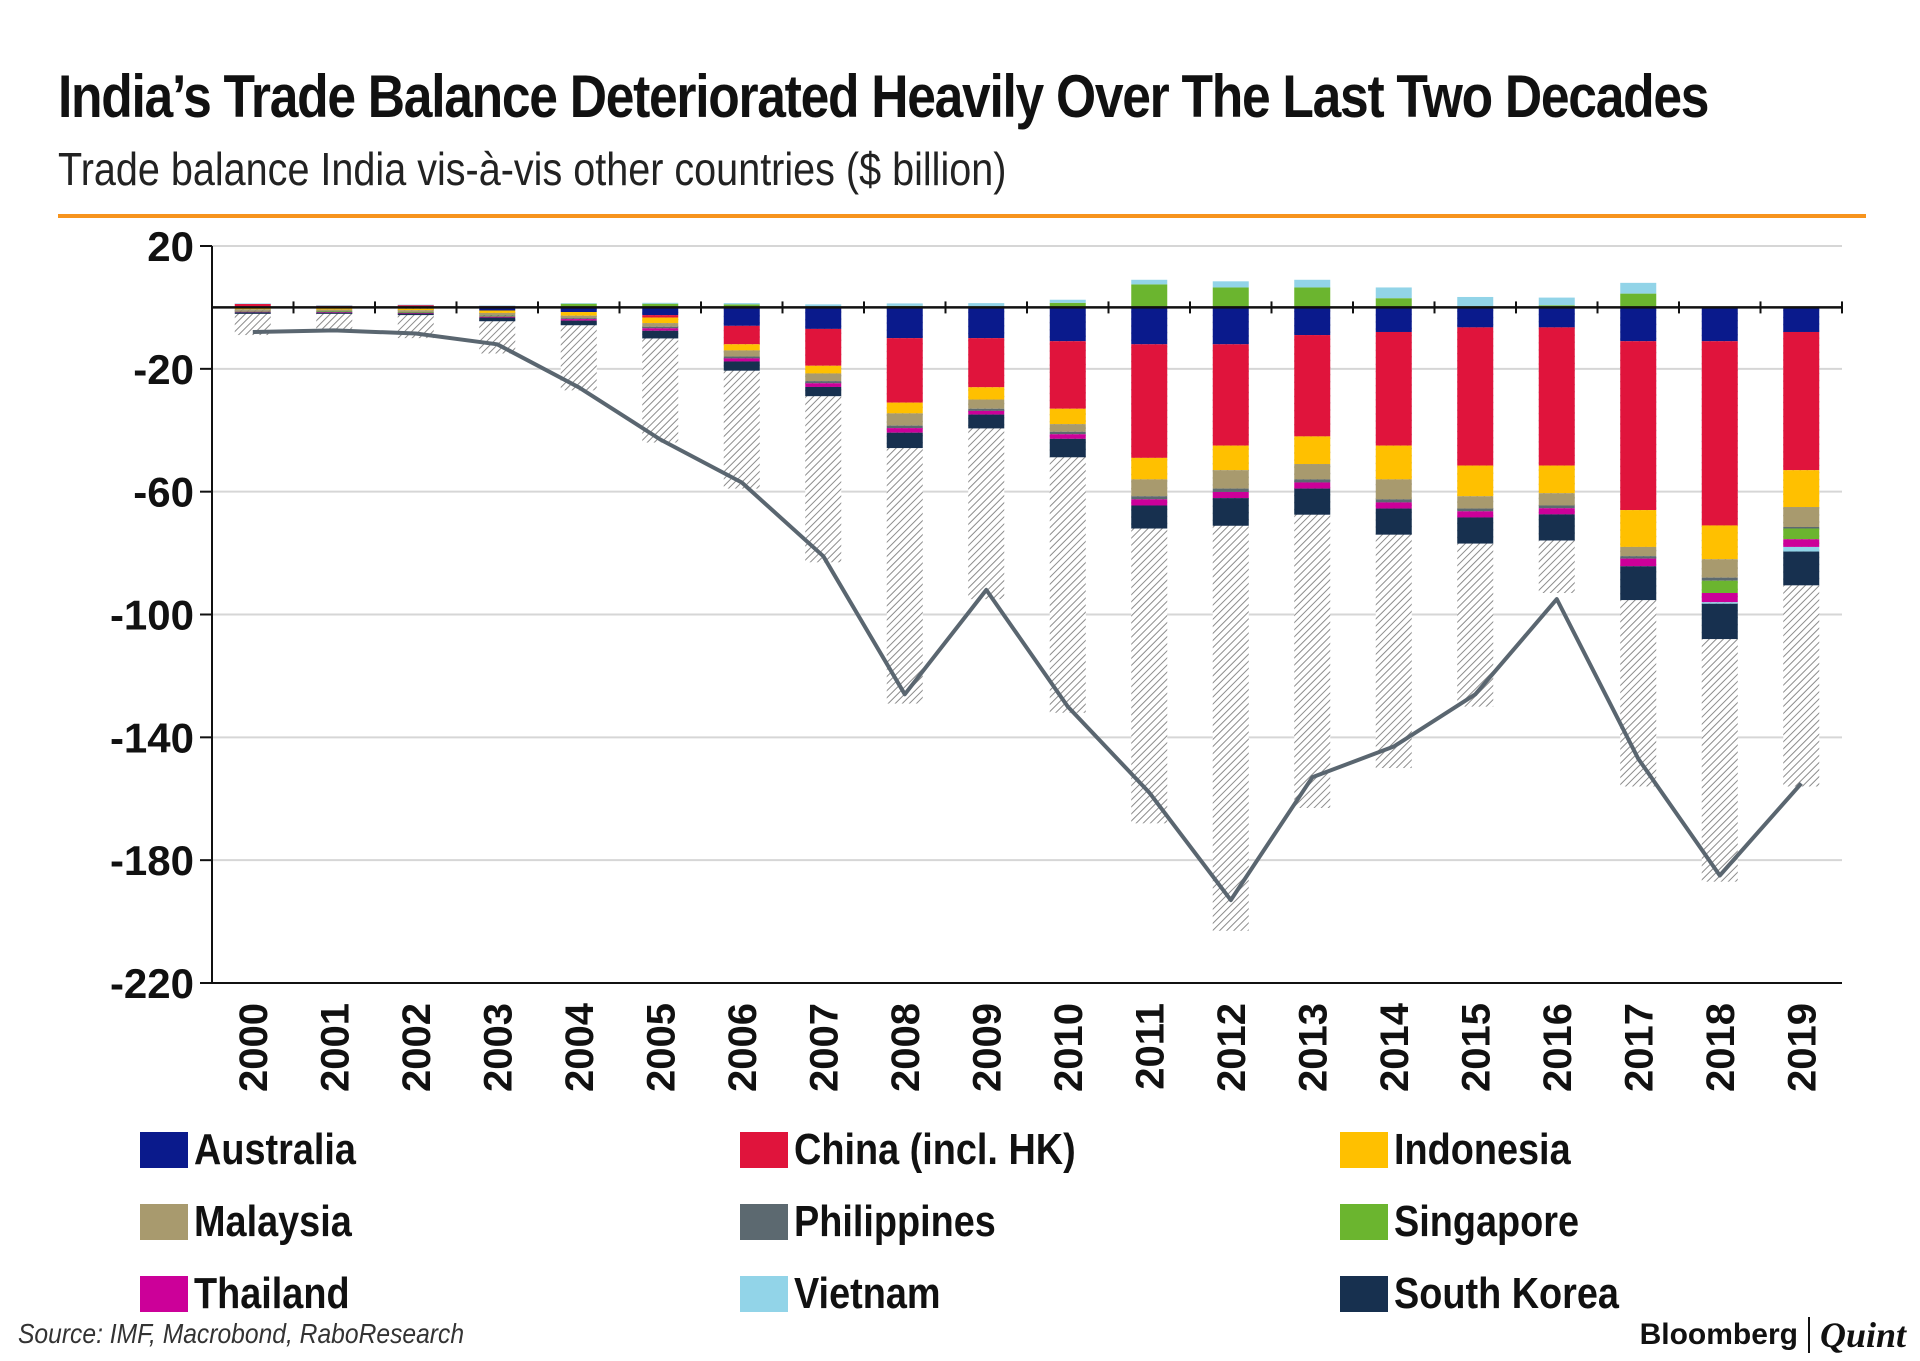 The image size is (1920, 1361). I want to click on y-tick-label: -220, so click(152, 983).